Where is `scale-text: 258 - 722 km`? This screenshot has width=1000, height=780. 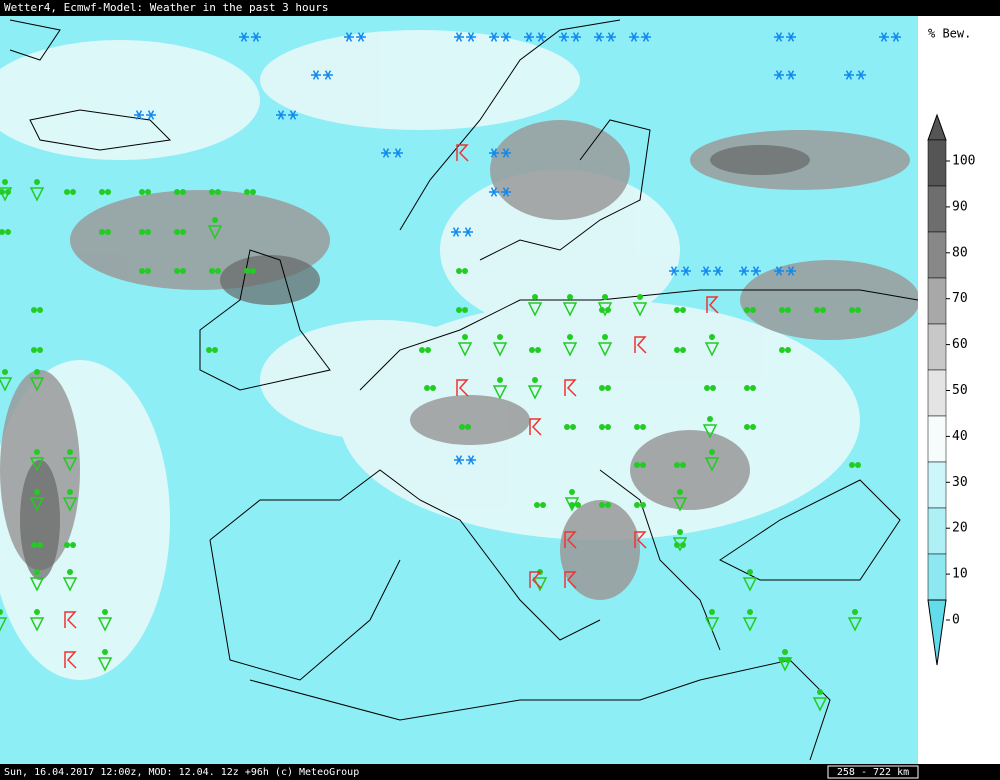 scale-text: 258 - 722 km is located at coordinates (873, 772).